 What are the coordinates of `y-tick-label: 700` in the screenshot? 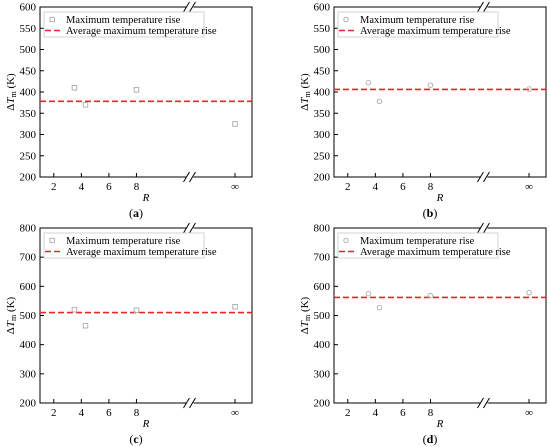 It's located at (28, 258).